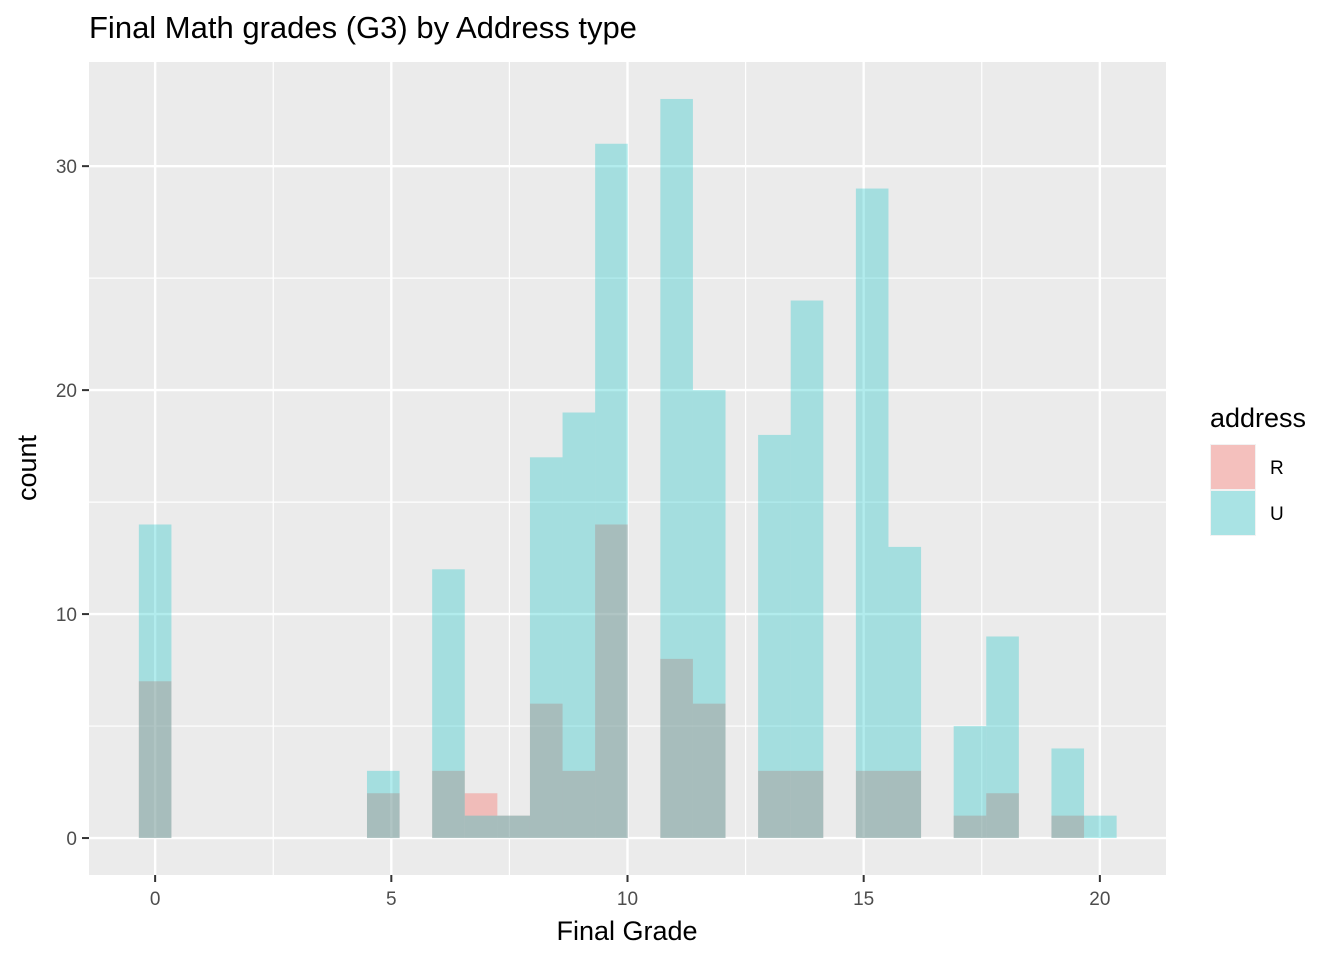 This screenshot has height=960, width=1344. Describe the element at coordinates (72, 503) in the screenshot. I see `y-axis: 0 10 20 30` at that location.